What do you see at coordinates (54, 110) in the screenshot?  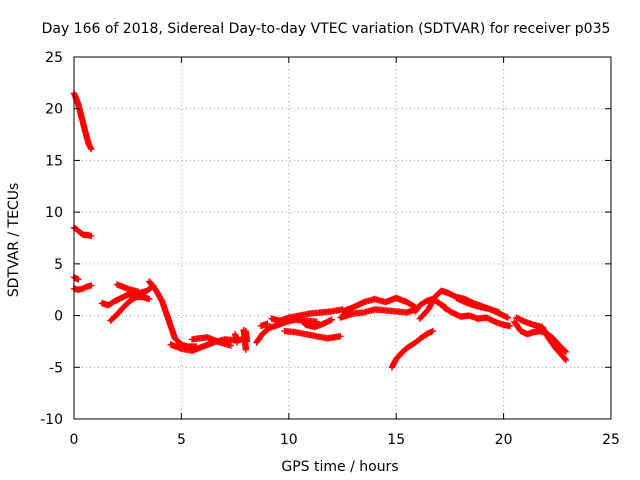 I see `y-tick-label: 20` at bounding box center [54, 110].